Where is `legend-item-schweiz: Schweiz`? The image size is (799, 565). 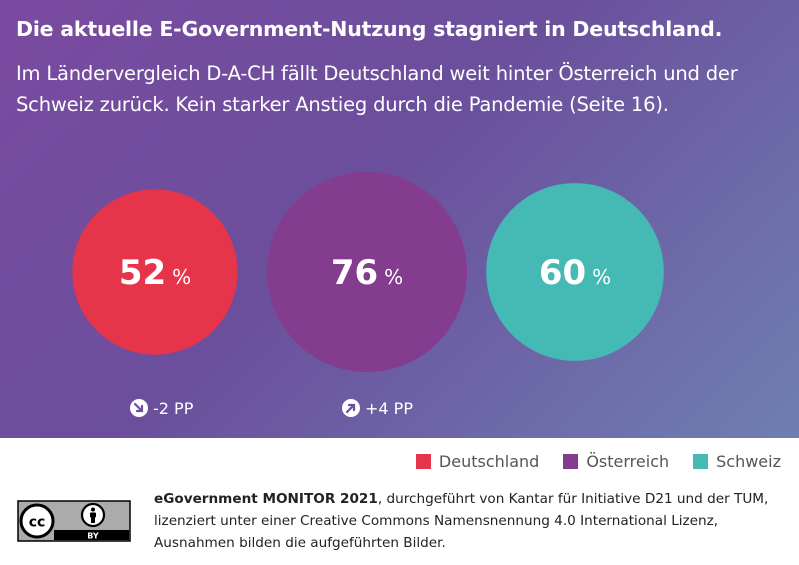
legend-item-schweiz: Schweiz is located at coordinates (737, 461).